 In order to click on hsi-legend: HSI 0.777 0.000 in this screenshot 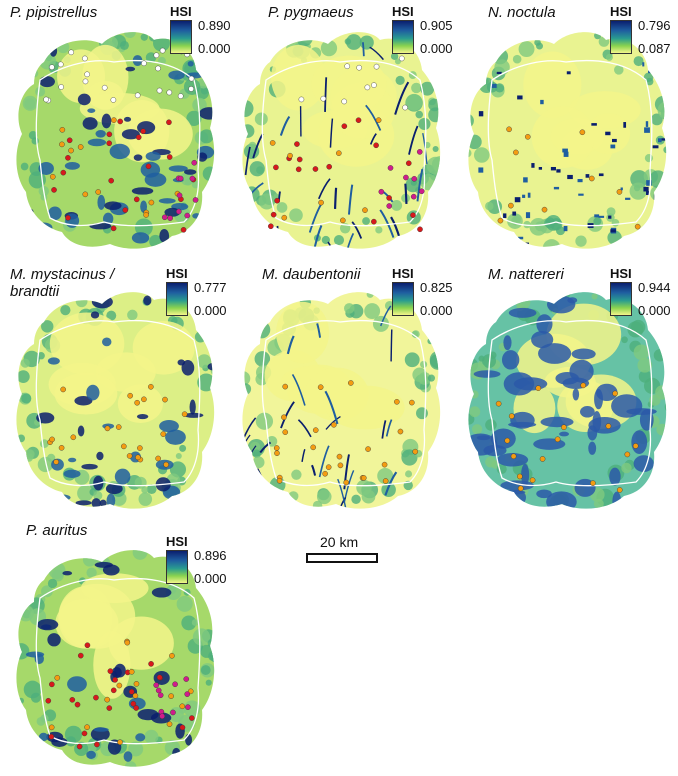, I will do `click(212, 292)`.